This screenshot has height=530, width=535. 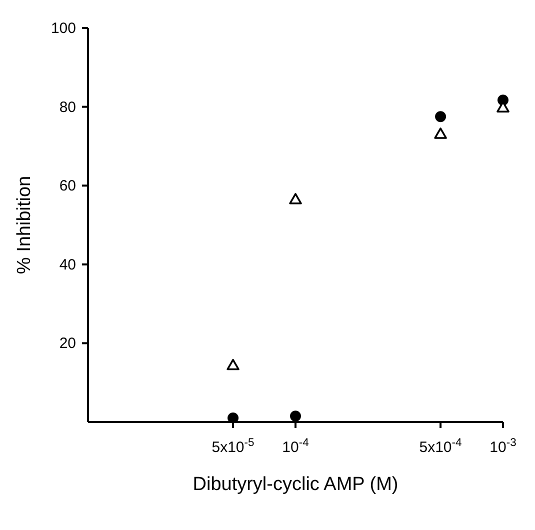 What do you see at coordinates (63, 28) in the screenshot?
I see `y-tick-label: 100` at bounding box center [63, 28].